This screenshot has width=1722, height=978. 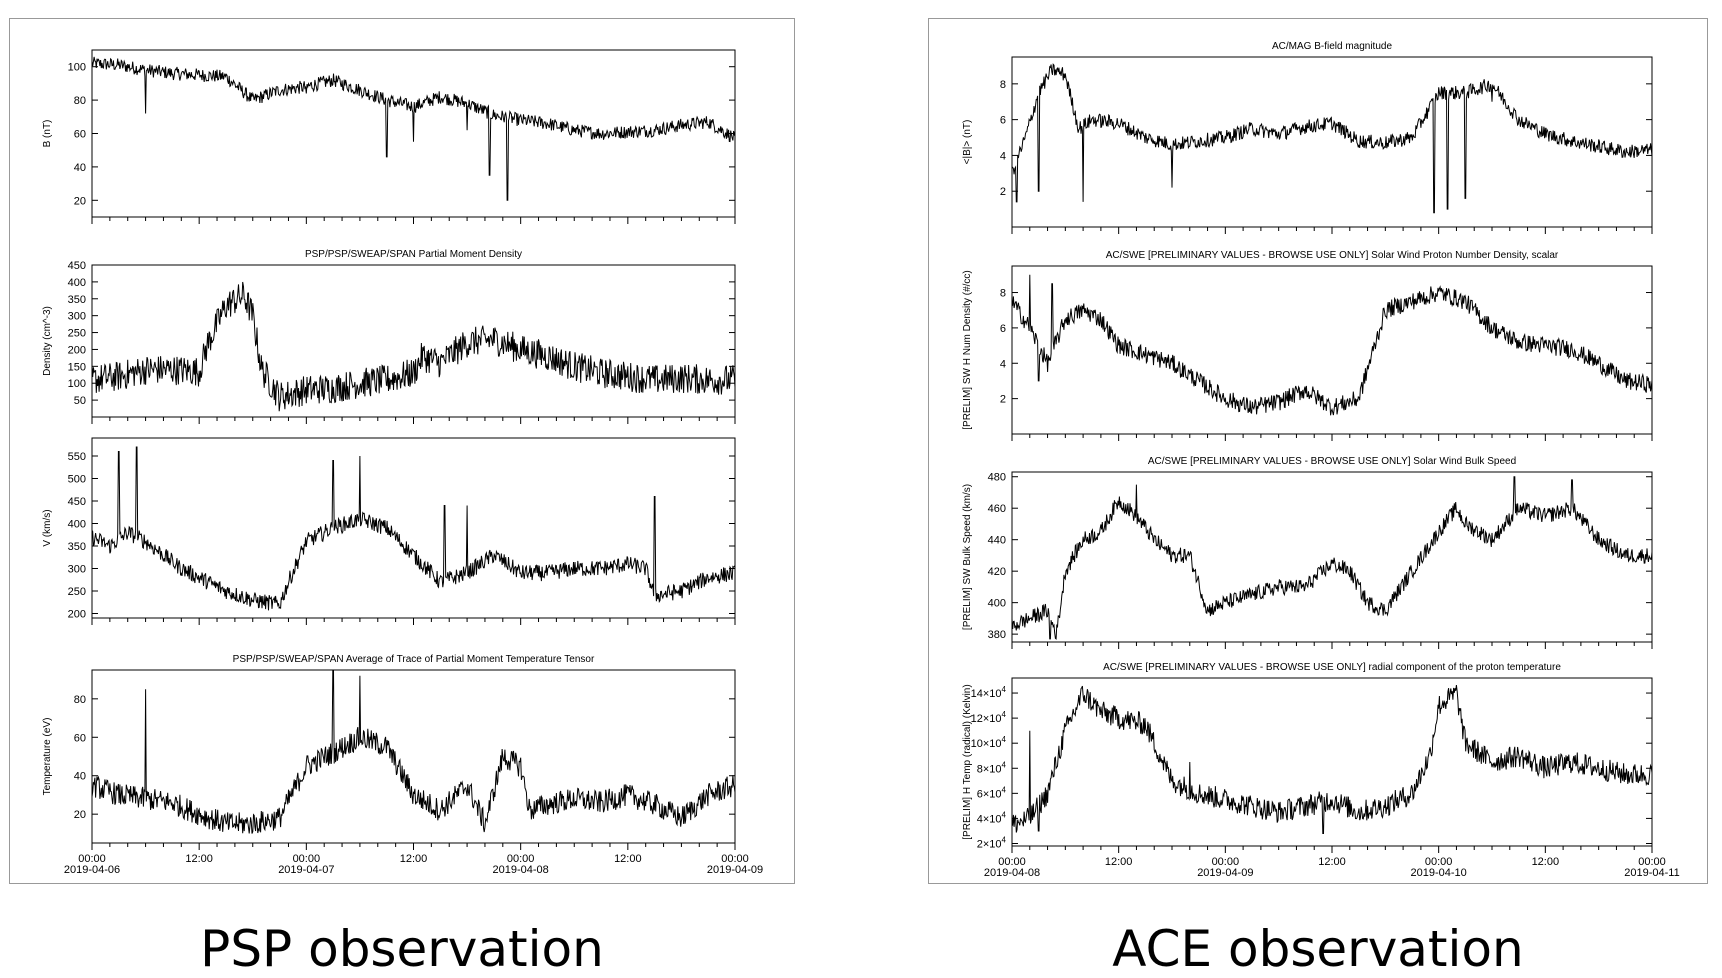 I want to click on y-axis-label: [PRELIM] SW H Num Density (#/cc), so click(x=967, y=349).